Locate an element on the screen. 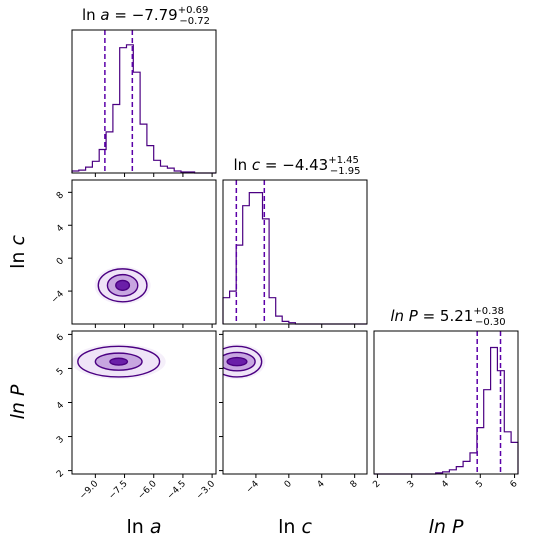  y-axis-label-lnP: ln P is located at coordinates (18, 401).